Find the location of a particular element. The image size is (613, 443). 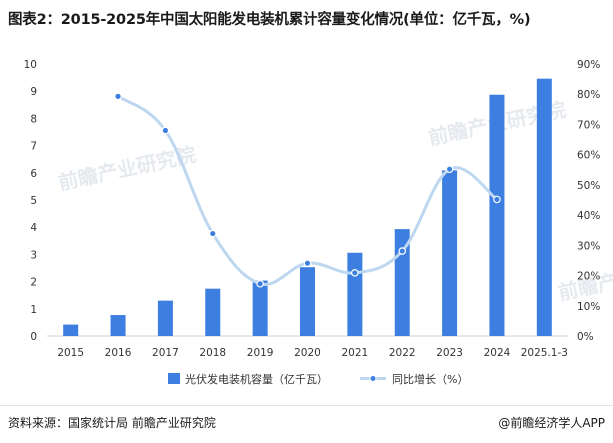

footer-divider is located at coordinates (306, 405).